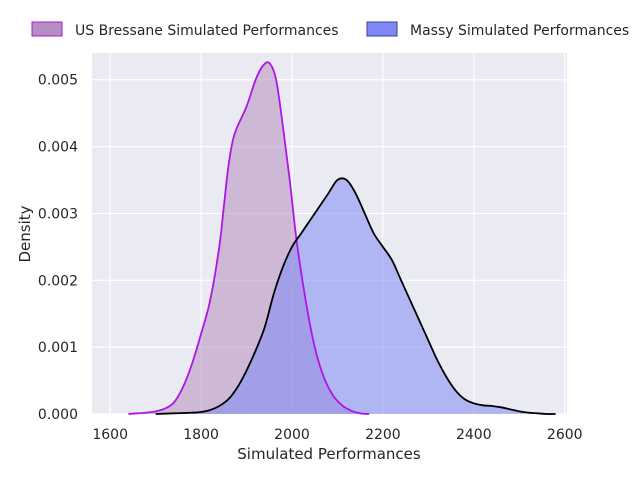 The image size is (640, 480). I want to click on legend-label-us-bressane: US Bressane Simulated Performances, so click(207, 31).